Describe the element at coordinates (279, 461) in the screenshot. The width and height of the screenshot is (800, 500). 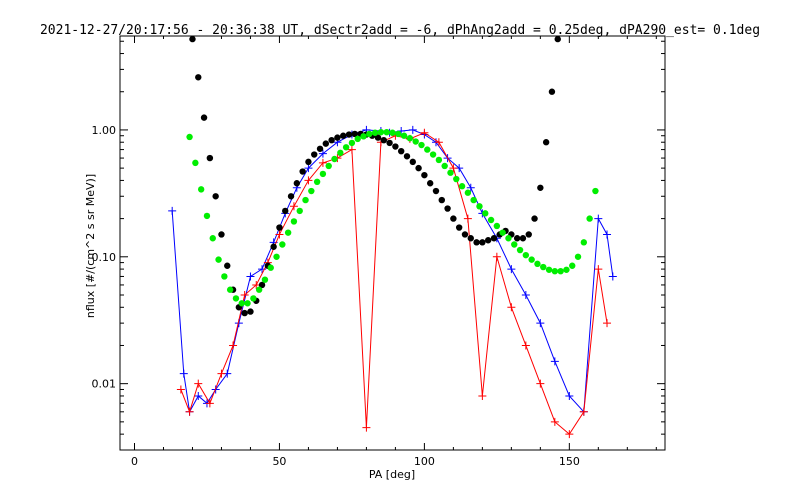
I see `x-tick-label: 50` at that location.